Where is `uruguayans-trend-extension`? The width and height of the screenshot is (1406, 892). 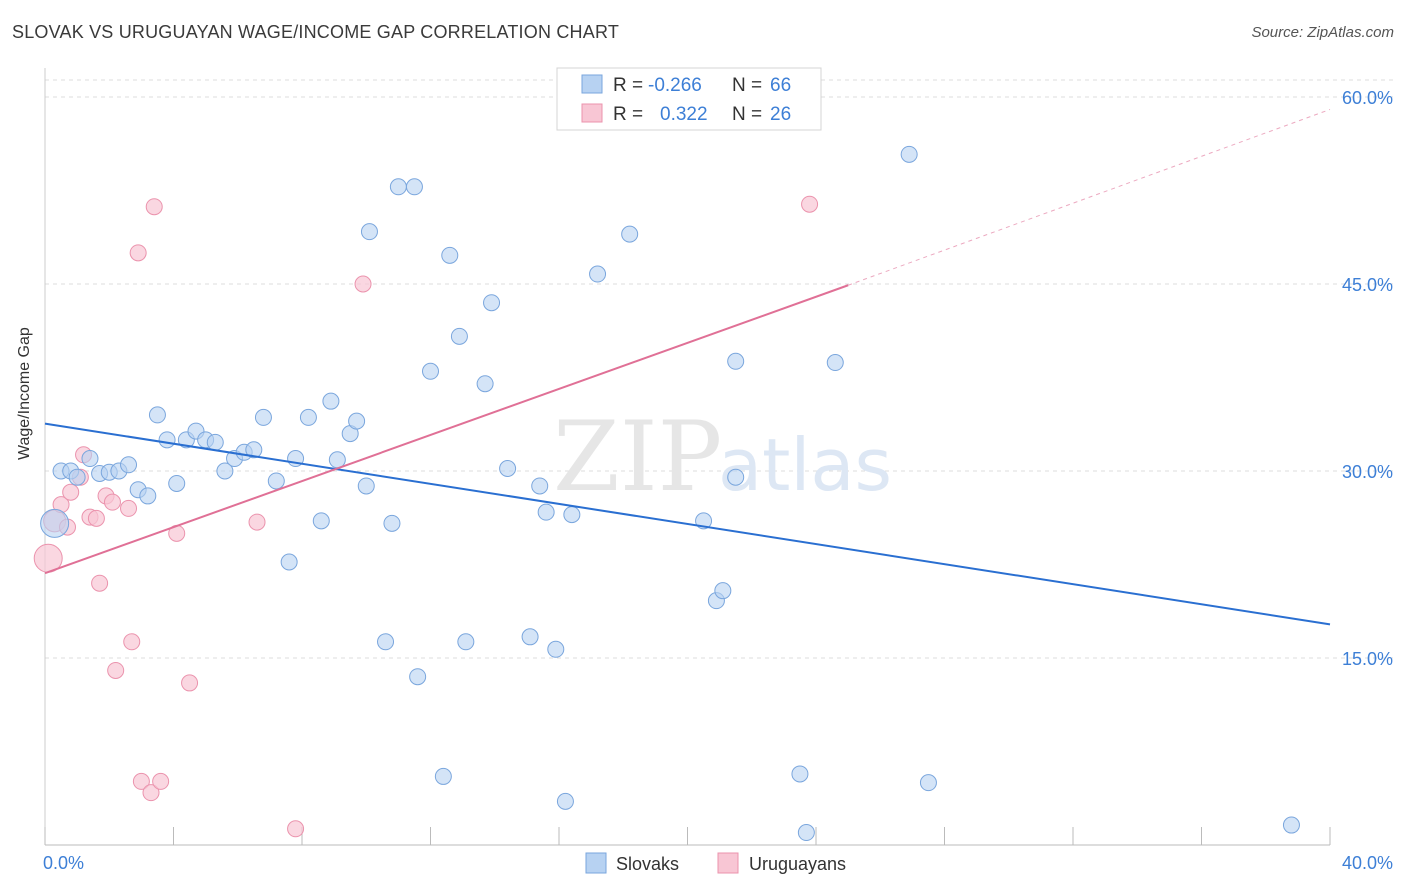 uruguayans-trend-extension is located at coordinates (1089, 197).